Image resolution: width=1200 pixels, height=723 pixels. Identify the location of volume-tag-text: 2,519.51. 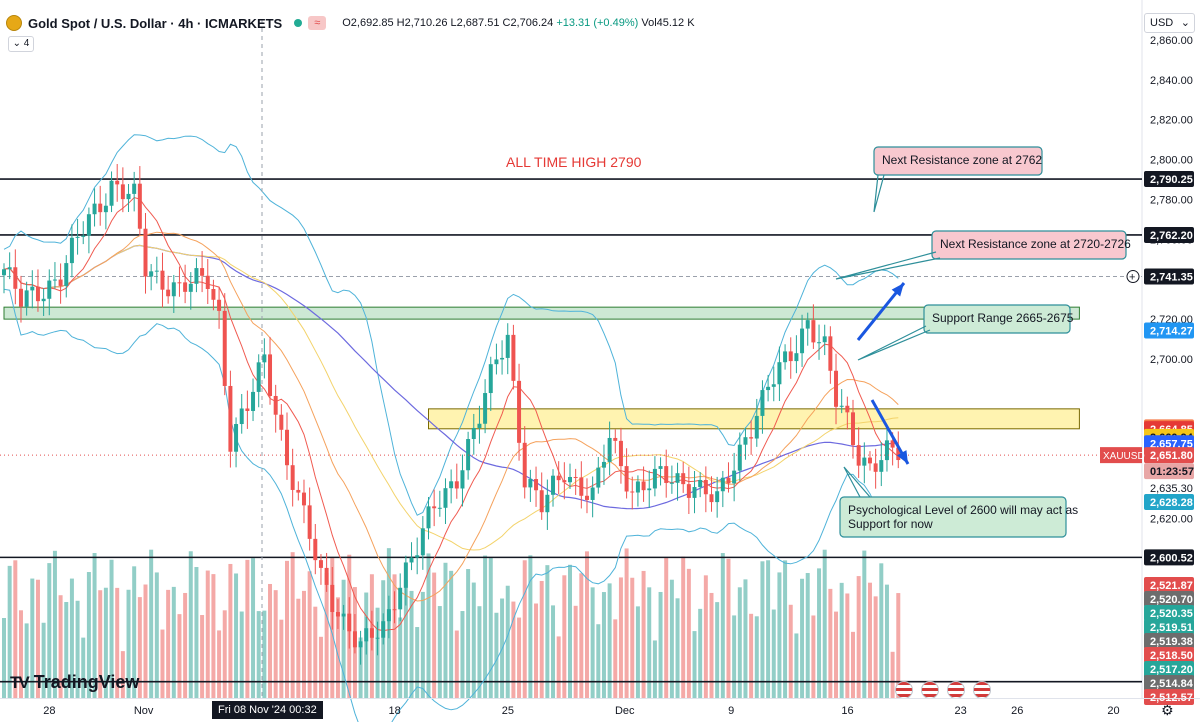
(1171, 628).